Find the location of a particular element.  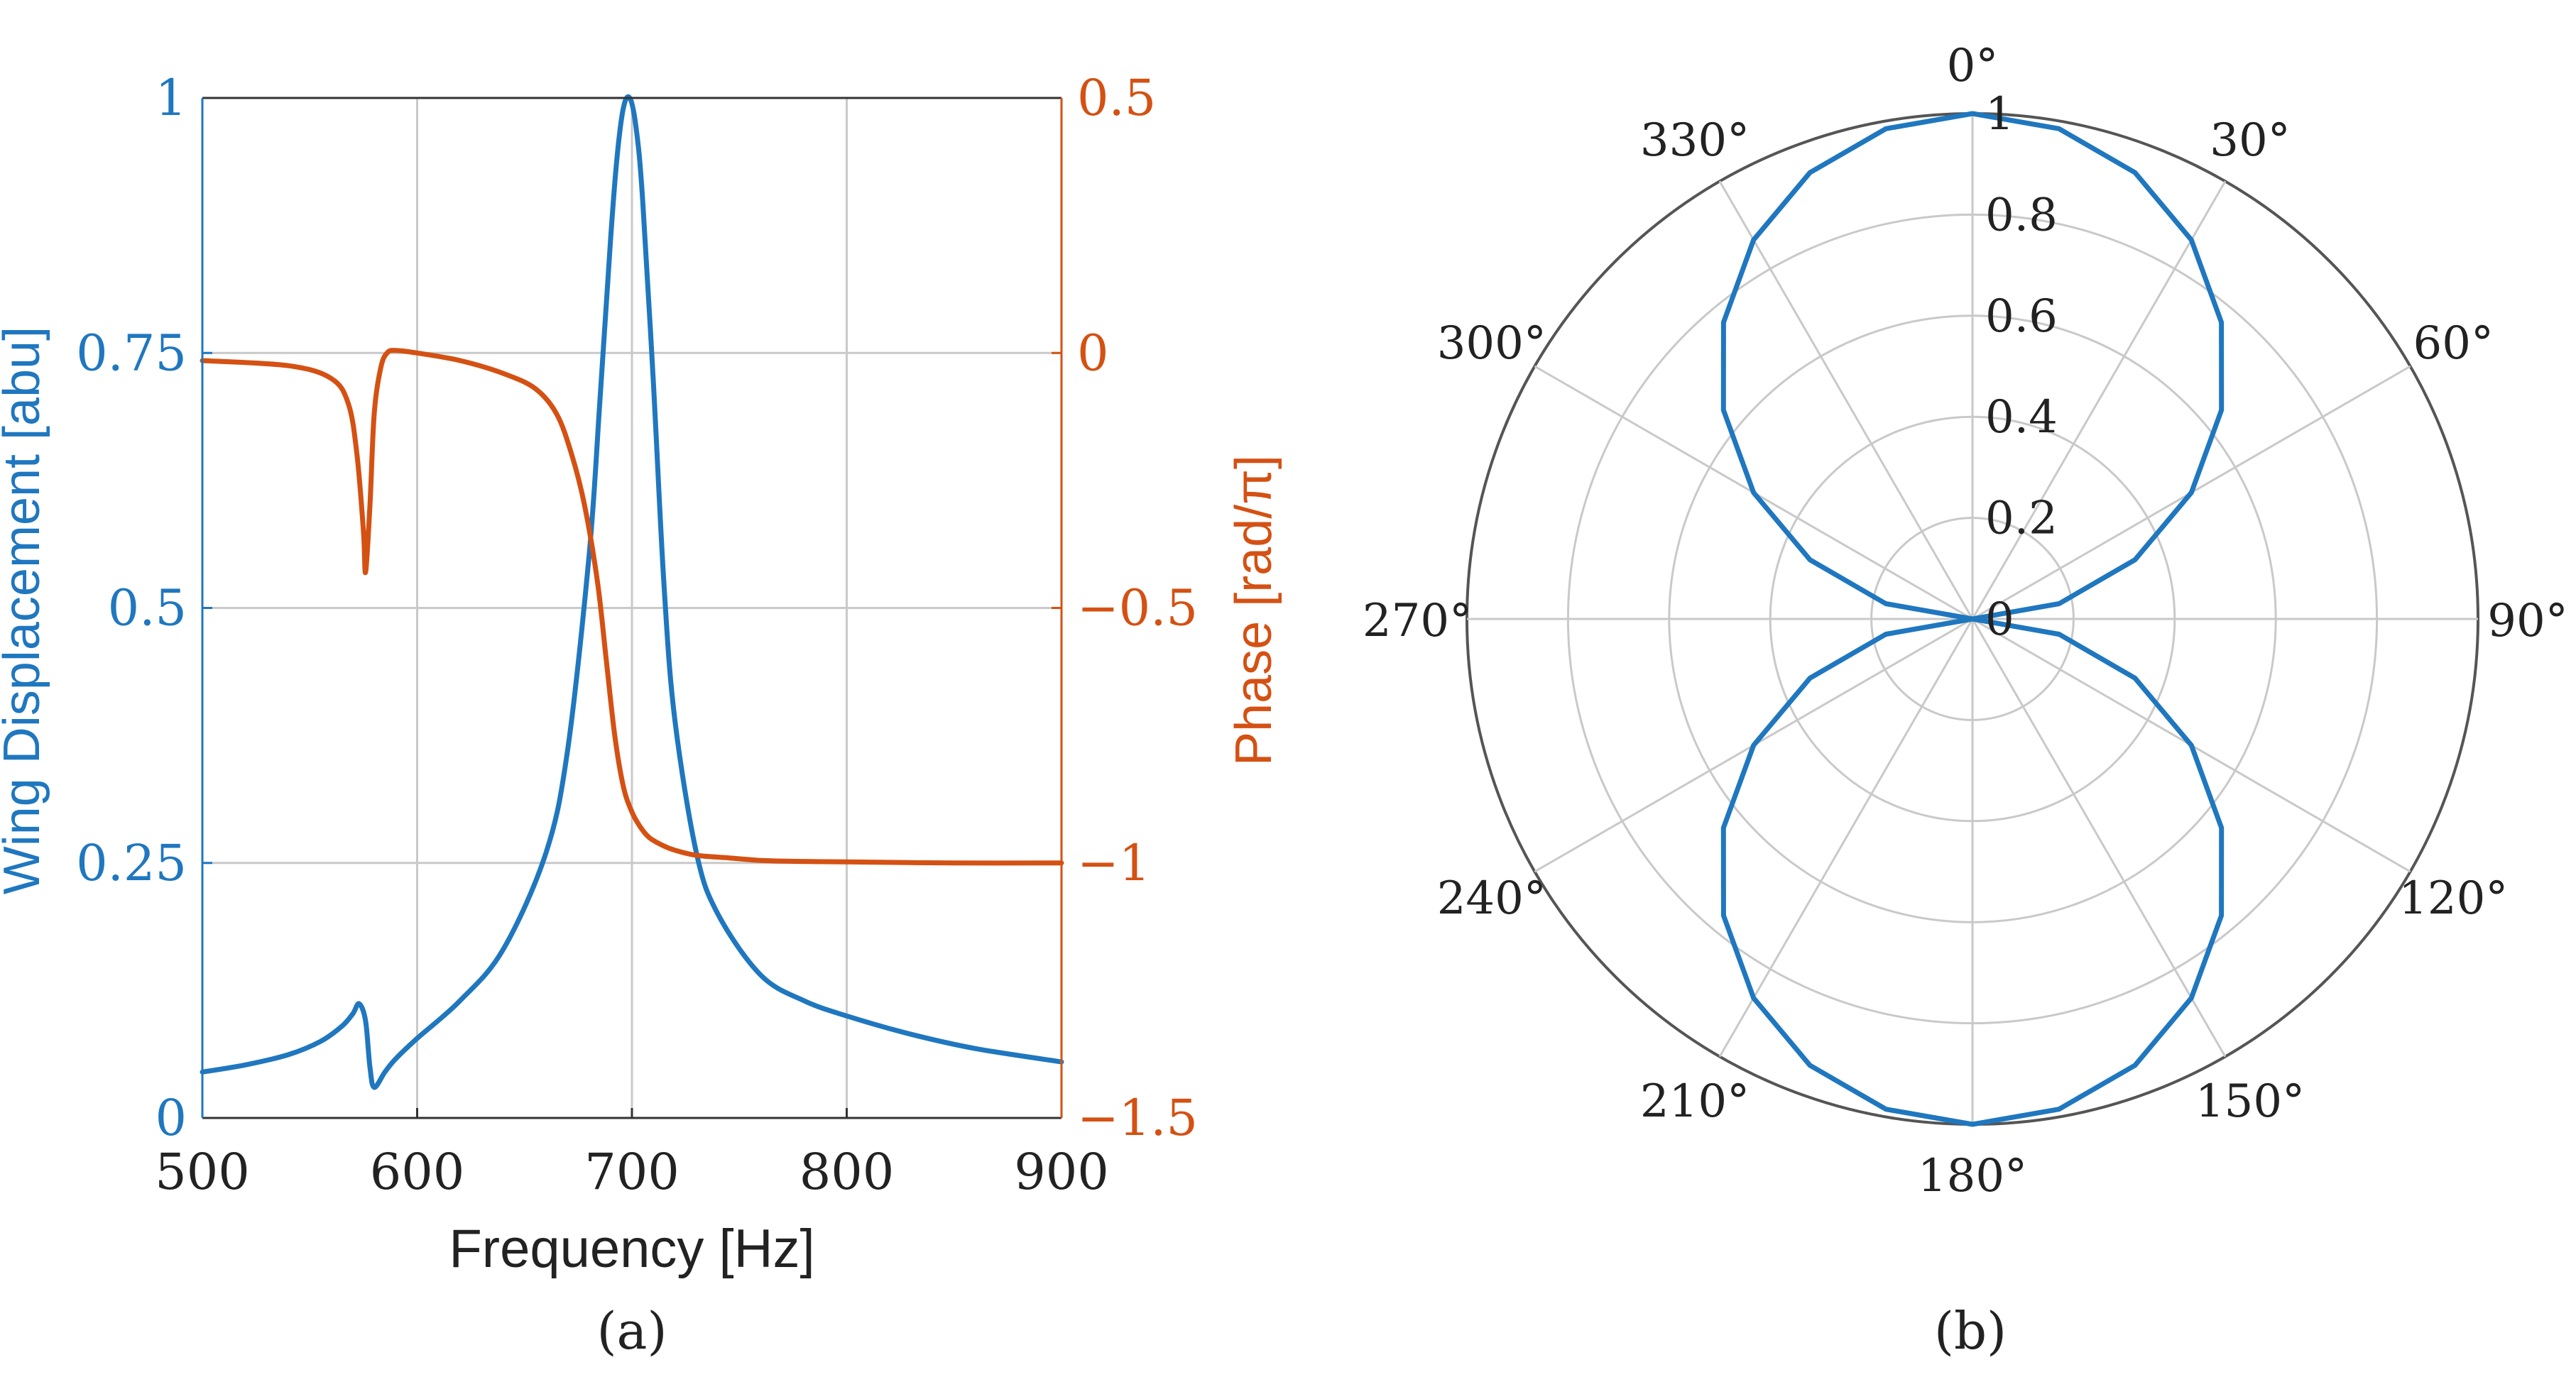

y-right-tick-label: −0.5 is located at coordinates (1137, 608).